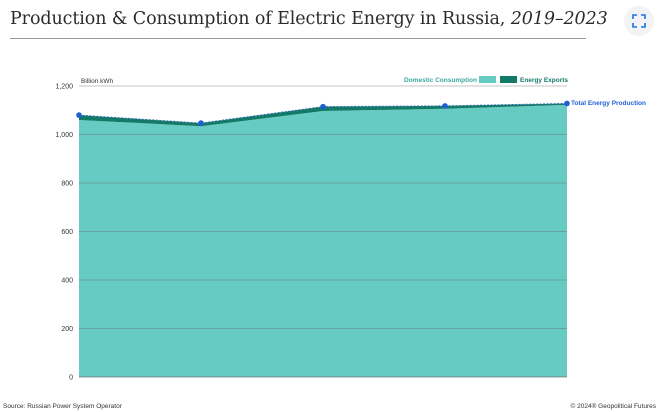 This screenshot has height=412, width=660. What do you see at coordinates (97, 81) in the screenshot?
I see `y-axis-label: Billion kWh` at bounding box center [97, 81].